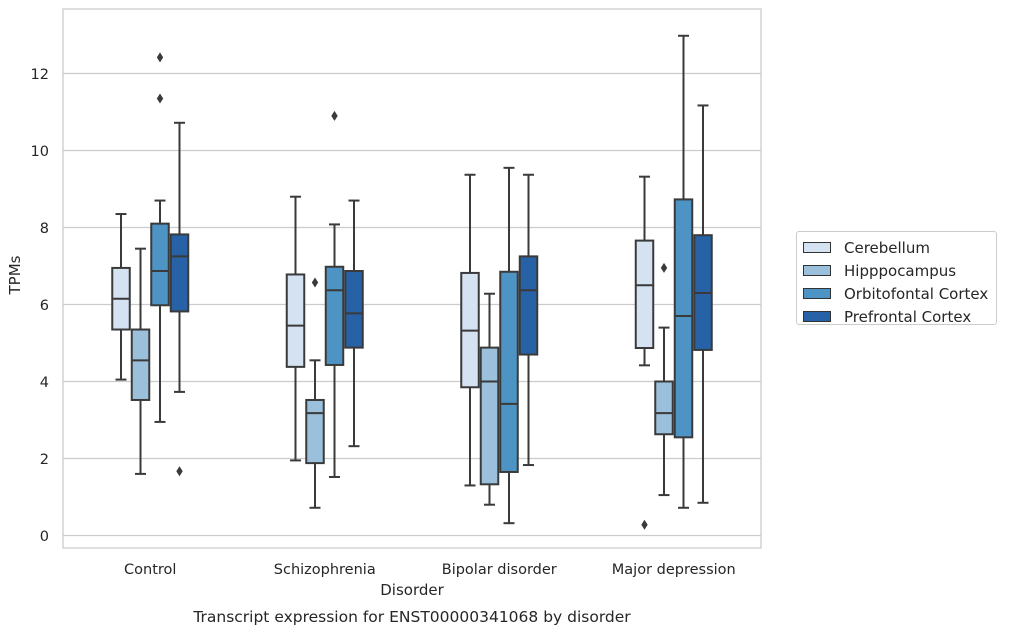 This screenshot has height=634, width=1009. Describe the element at coordinates (916, 293) in the screenshot. I see `legend-label: Orbitofontal Cortex` at that location.